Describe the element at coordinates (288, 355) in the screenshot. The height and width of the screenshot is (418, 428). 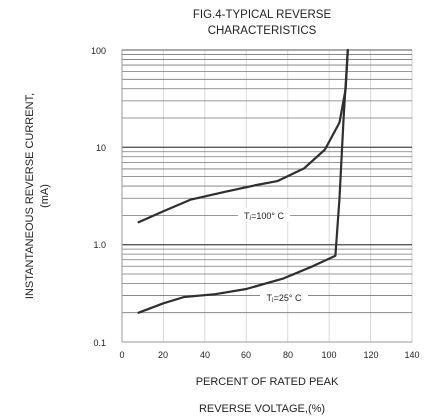
I see `x-tick-80: 80` at that location.